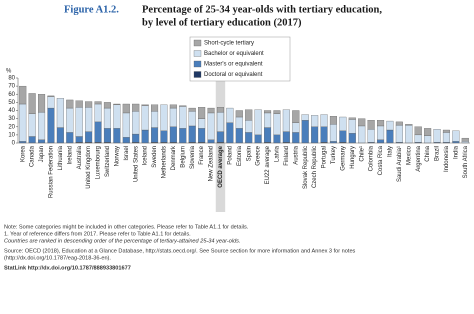  Describe the element at coordinates (428, 153) in the screenshot. I see `x-tick-label: China` at that location.